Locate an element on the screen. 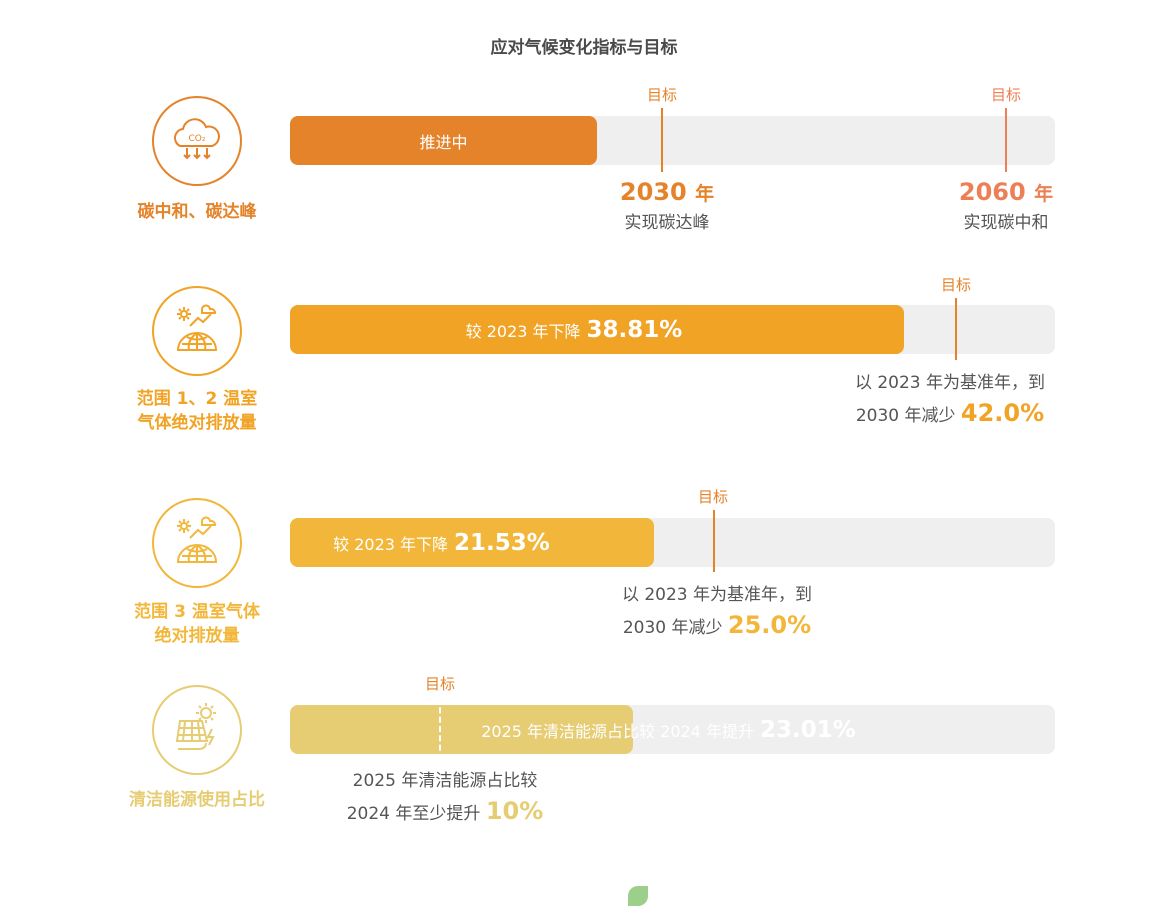  target-tag-2030: 目标 is located at coordinates (661, 95).